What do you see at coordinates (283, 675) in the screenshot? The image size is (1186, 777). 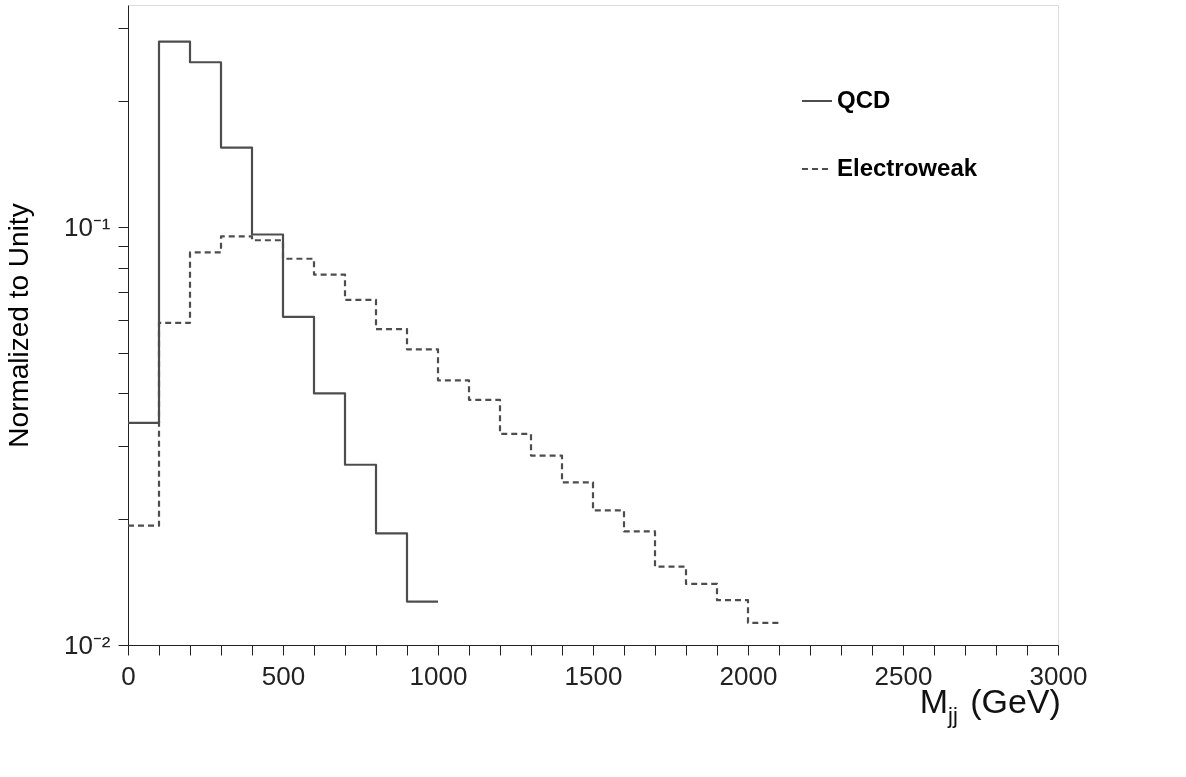 I see `x-tick-label: 500` at bounding box center [283, 675].